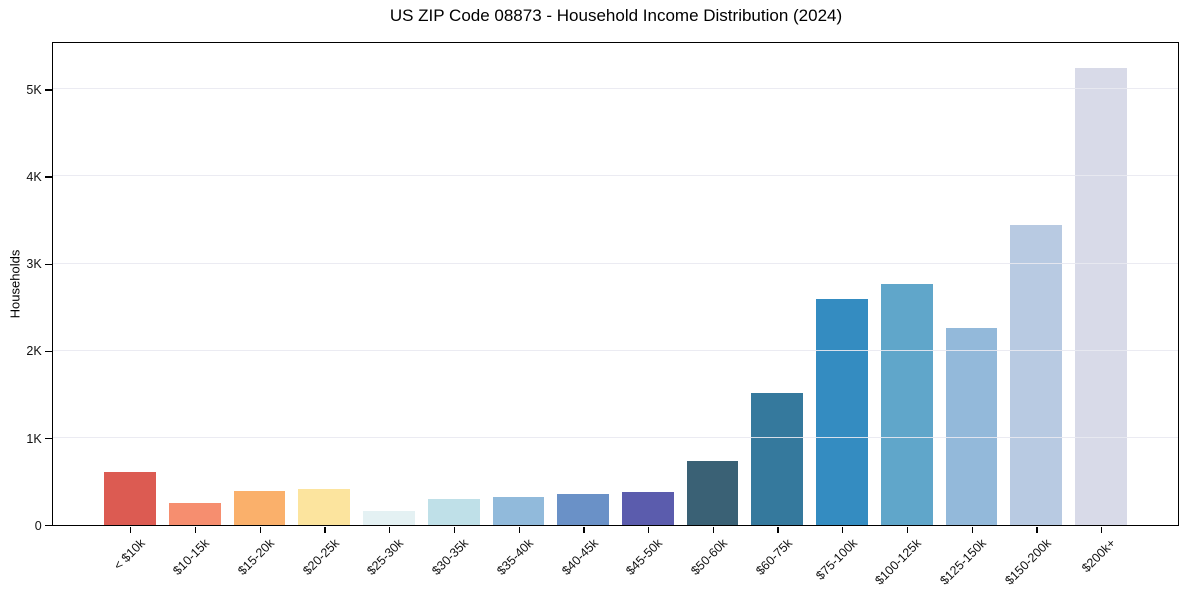  I want to click on x-tick-label: < $10k, so click(129, 554).